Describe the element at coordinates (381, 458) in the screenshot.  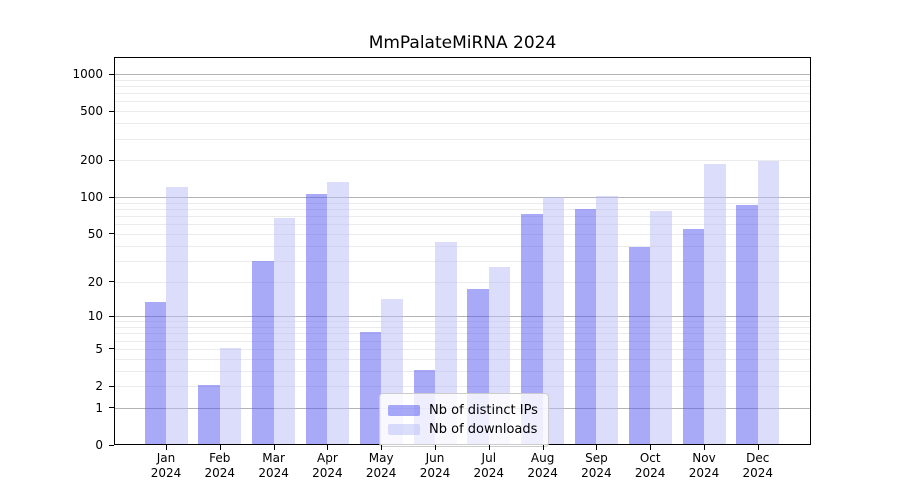
I see `x-tick-month: May` at that location.